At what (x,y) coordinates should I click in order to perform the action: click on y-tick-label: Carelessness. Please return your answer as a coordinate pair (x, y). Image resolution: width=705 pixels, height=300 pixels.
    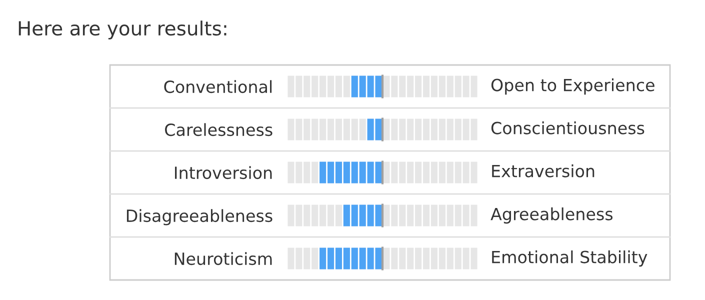
    Looking at the image, I should click on (218, 129).